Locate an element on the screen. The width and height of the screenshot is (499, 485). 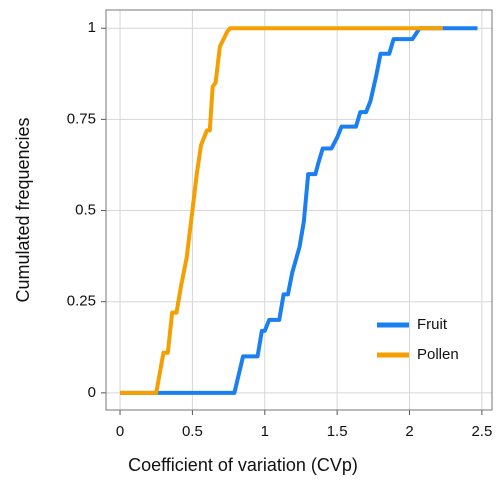
x-axis-label: Coefficient of variation (CVp) is located at coordinates (243, 465).